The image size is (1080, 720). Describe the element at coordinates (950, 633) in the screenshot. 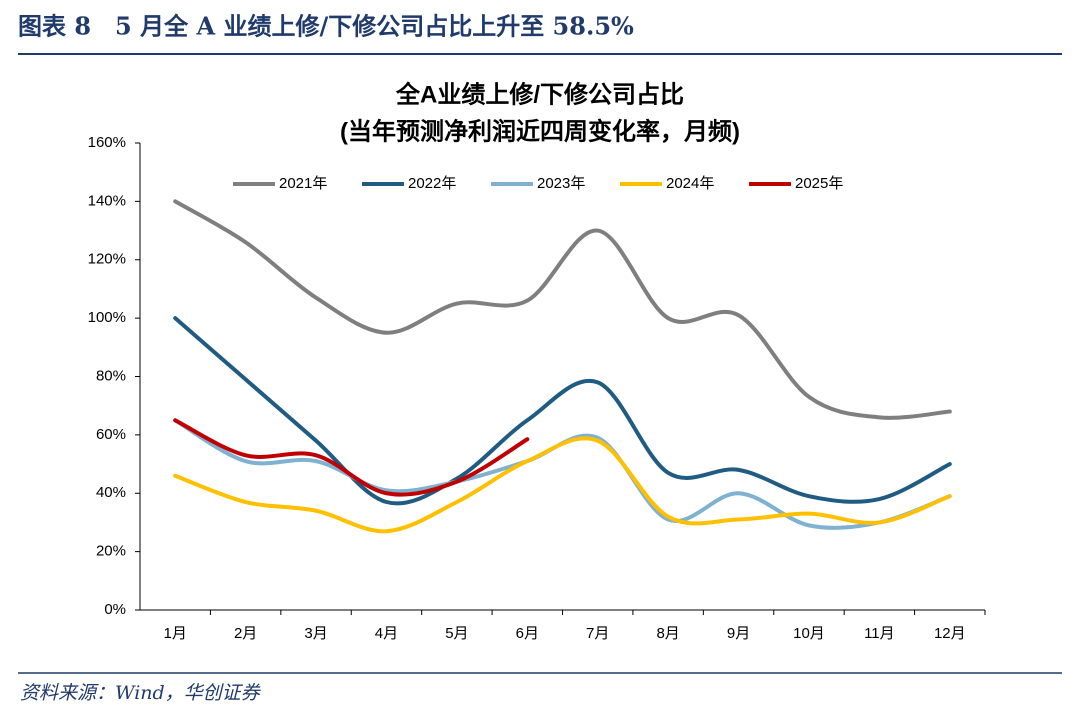

I see `x-tick-label: 12月` at that location.